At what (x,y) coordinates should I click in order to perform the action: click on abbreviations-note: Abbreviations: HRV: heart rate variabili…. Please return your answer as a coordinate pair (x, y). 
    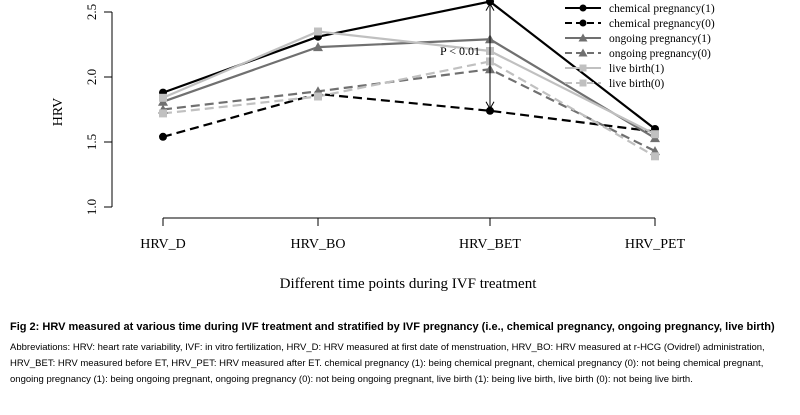
    Looking at the image, I should click on (387, 363).